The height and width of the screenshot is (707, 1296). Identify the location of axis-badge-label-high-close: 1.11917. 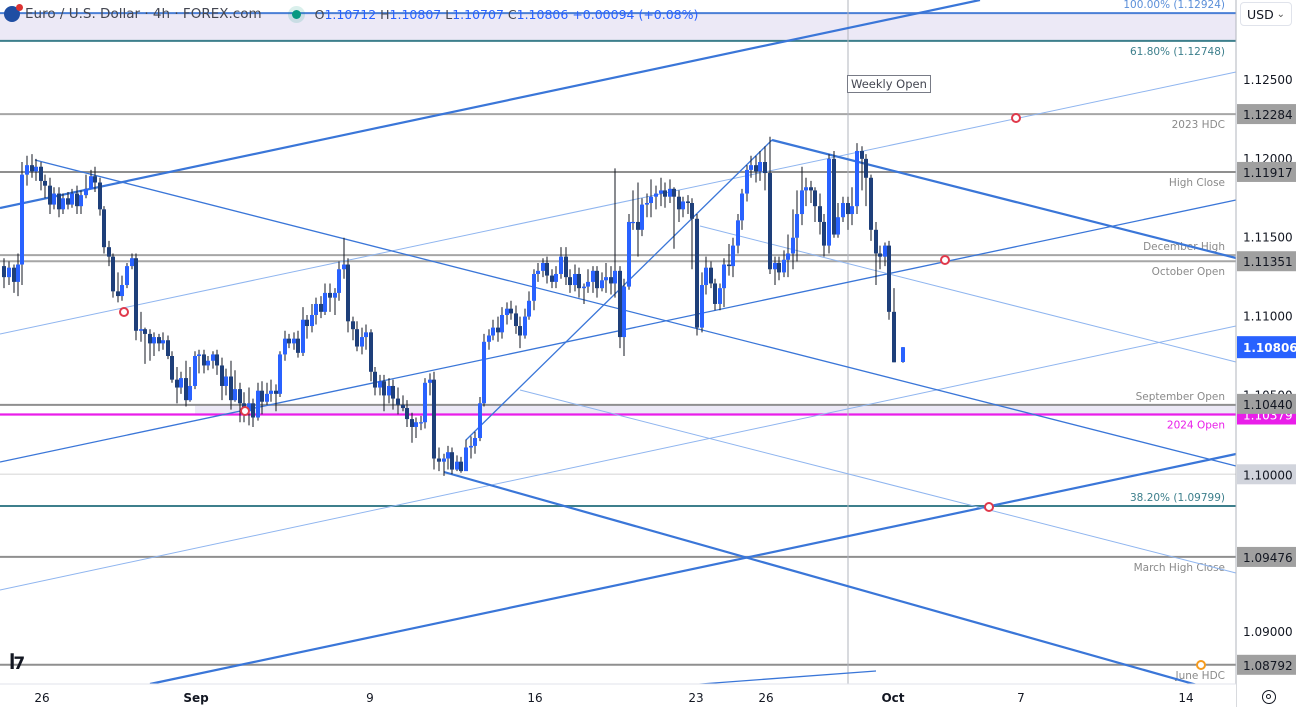
(1268, 173).